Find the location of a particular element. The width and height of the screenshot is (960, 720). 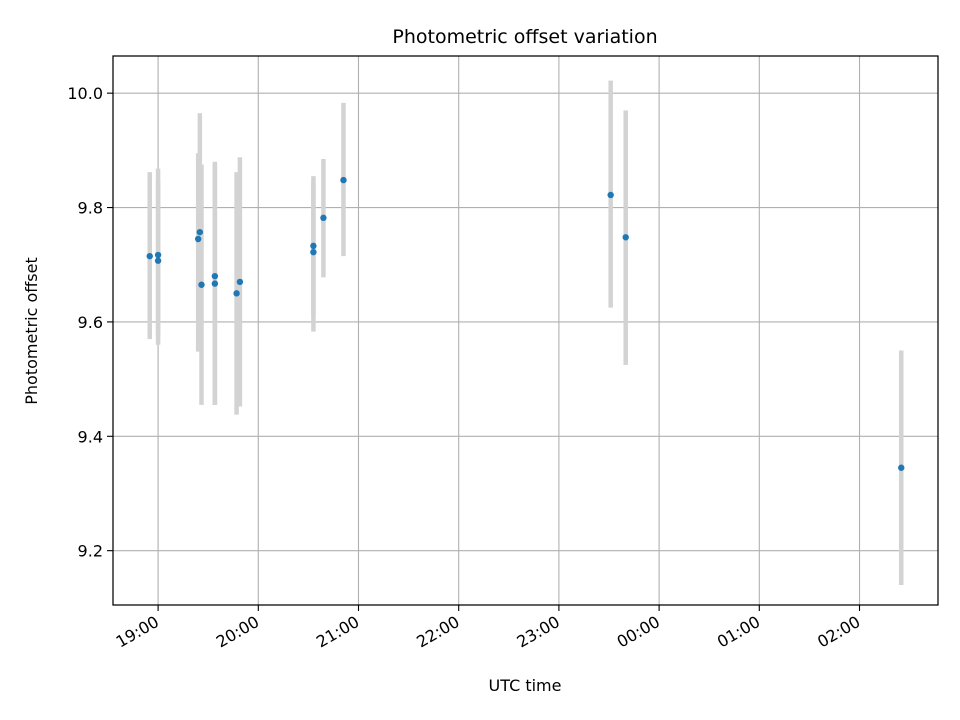

y-axis-label: Photometric offset is located at coordinates (31, 331).